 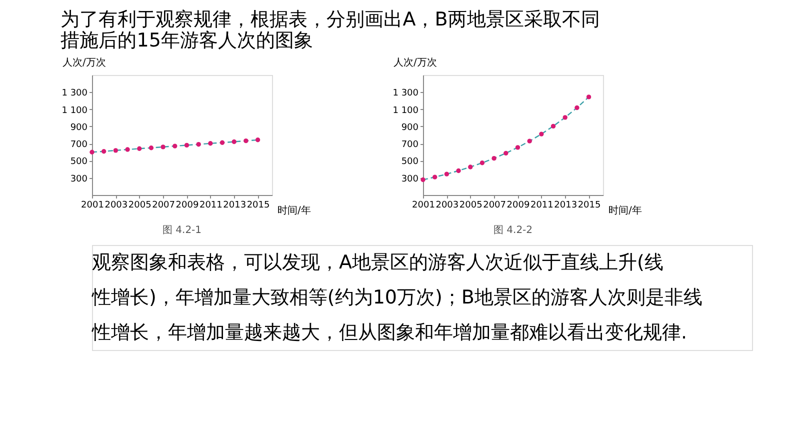 What do you see at coordinates (513, 230) in the screenshot?
I see `caption: 图 4.2-2` at bounding box center [513, 230].